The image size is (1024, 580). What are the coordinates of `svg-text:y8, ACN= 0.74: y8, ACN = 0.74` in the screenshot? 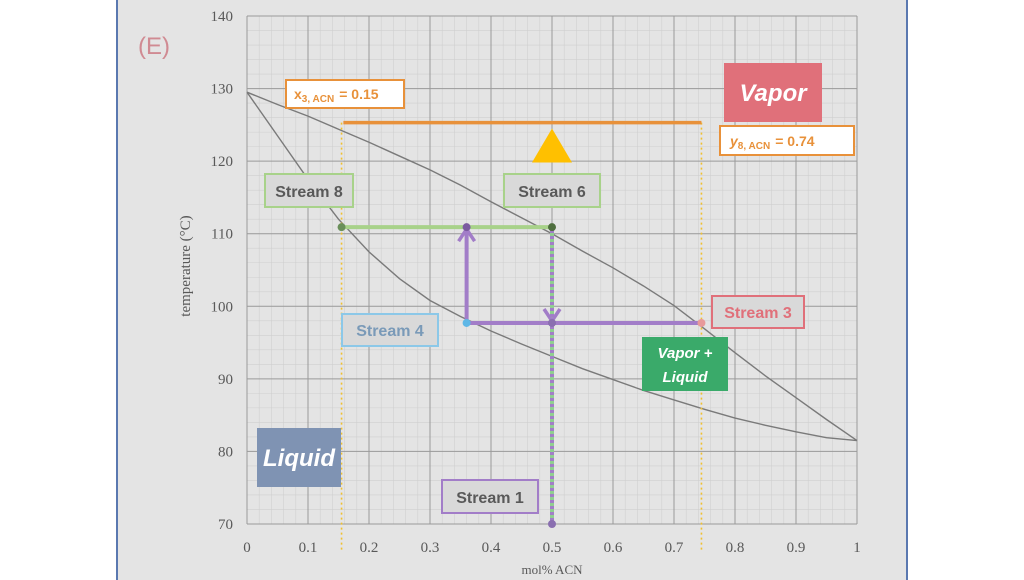 It's located at (772, 142).